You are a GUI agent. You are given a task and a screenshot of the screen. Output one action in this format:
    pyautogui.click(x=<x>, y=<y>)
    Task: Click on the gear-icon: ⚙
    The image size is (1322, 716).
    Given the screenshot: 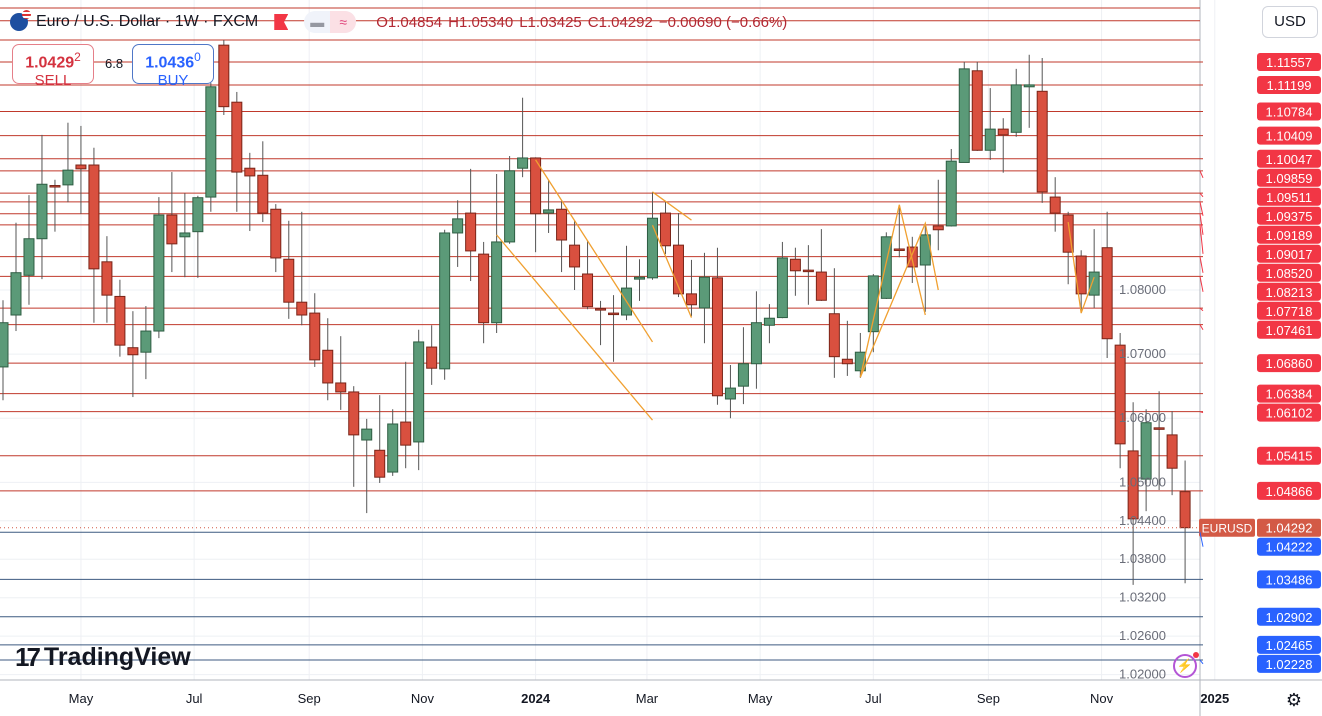 What is the action you would take?
    pyautogui.click(x=1293, y=700)
    